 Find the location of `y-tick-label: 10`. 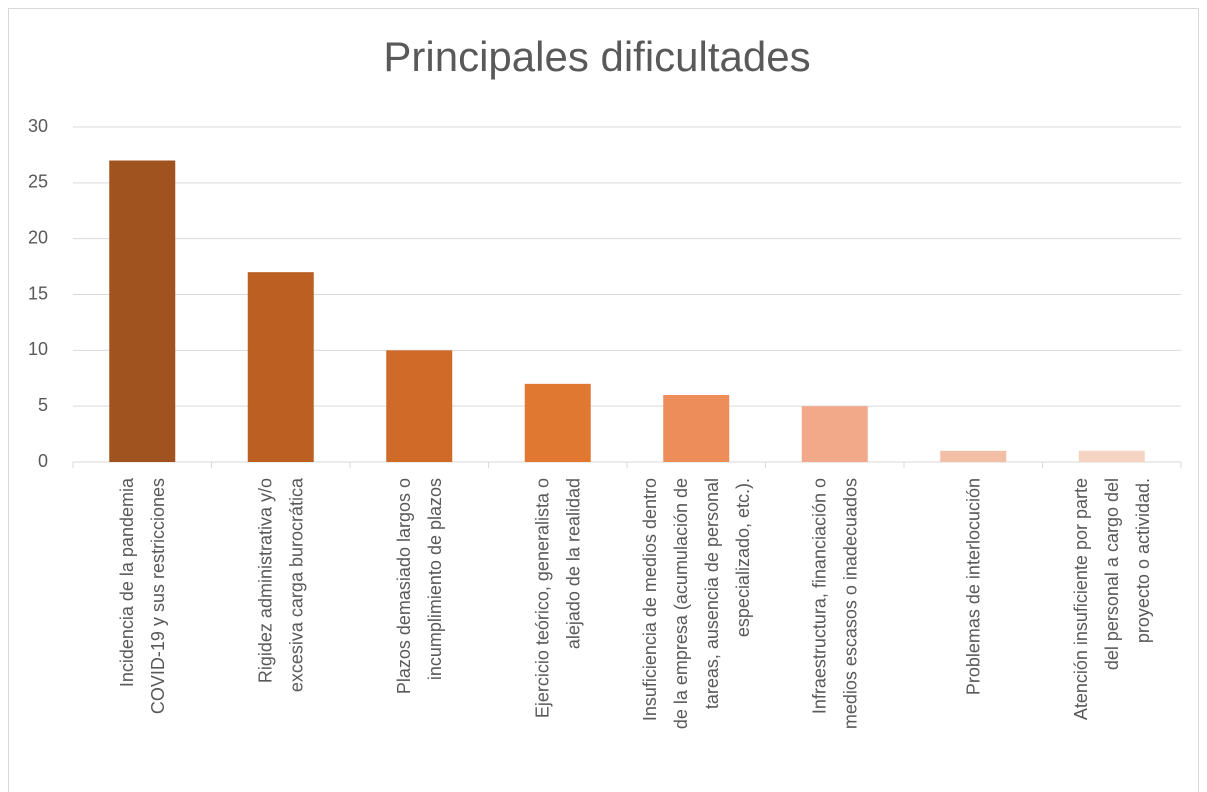

y-tick-label: 10 is located at coordinates (38, 349).